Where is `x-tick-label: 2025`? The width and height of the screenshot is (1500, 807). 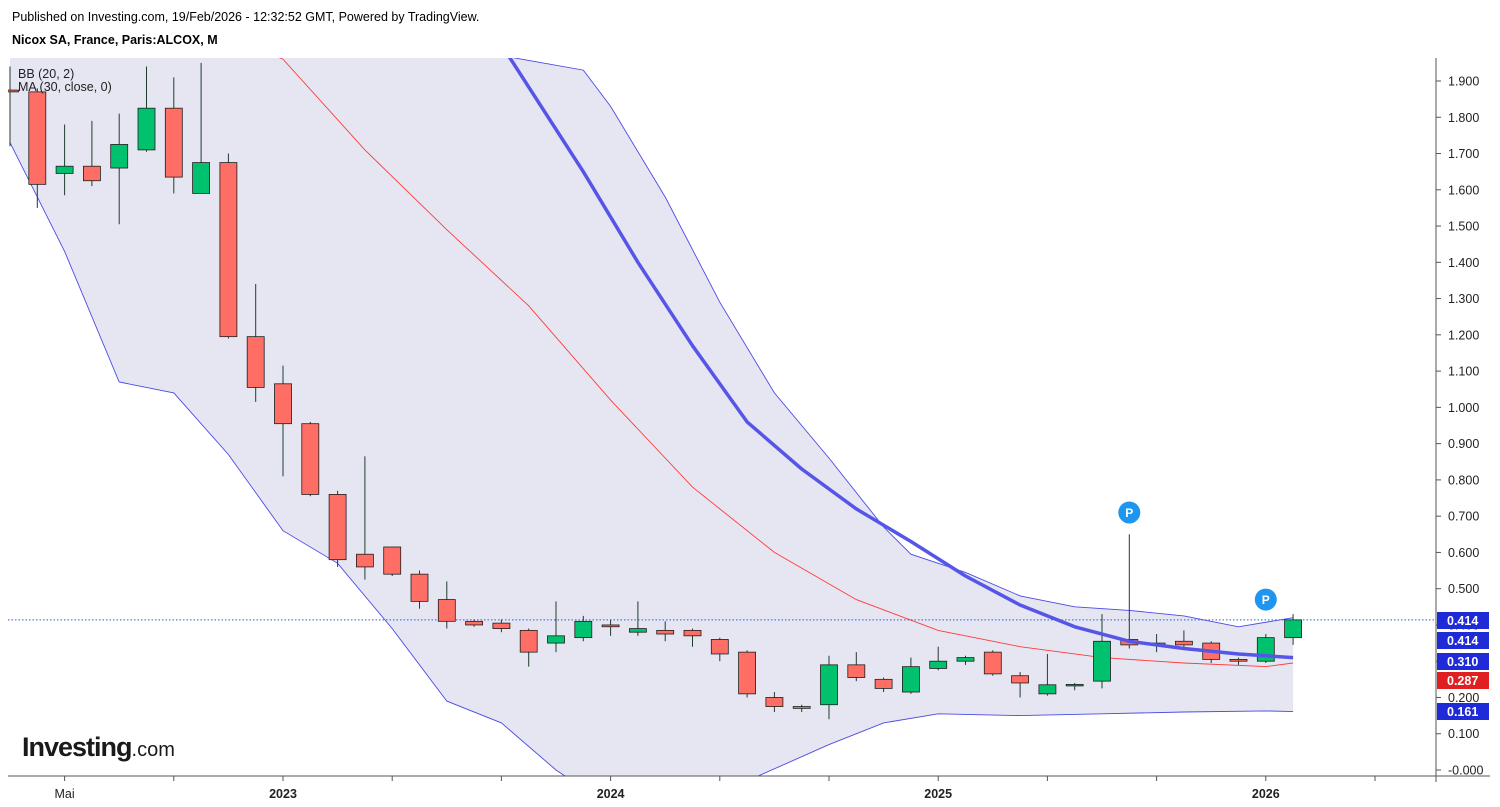
x-tick-label: 2025 is located at coordinates (938, 794).